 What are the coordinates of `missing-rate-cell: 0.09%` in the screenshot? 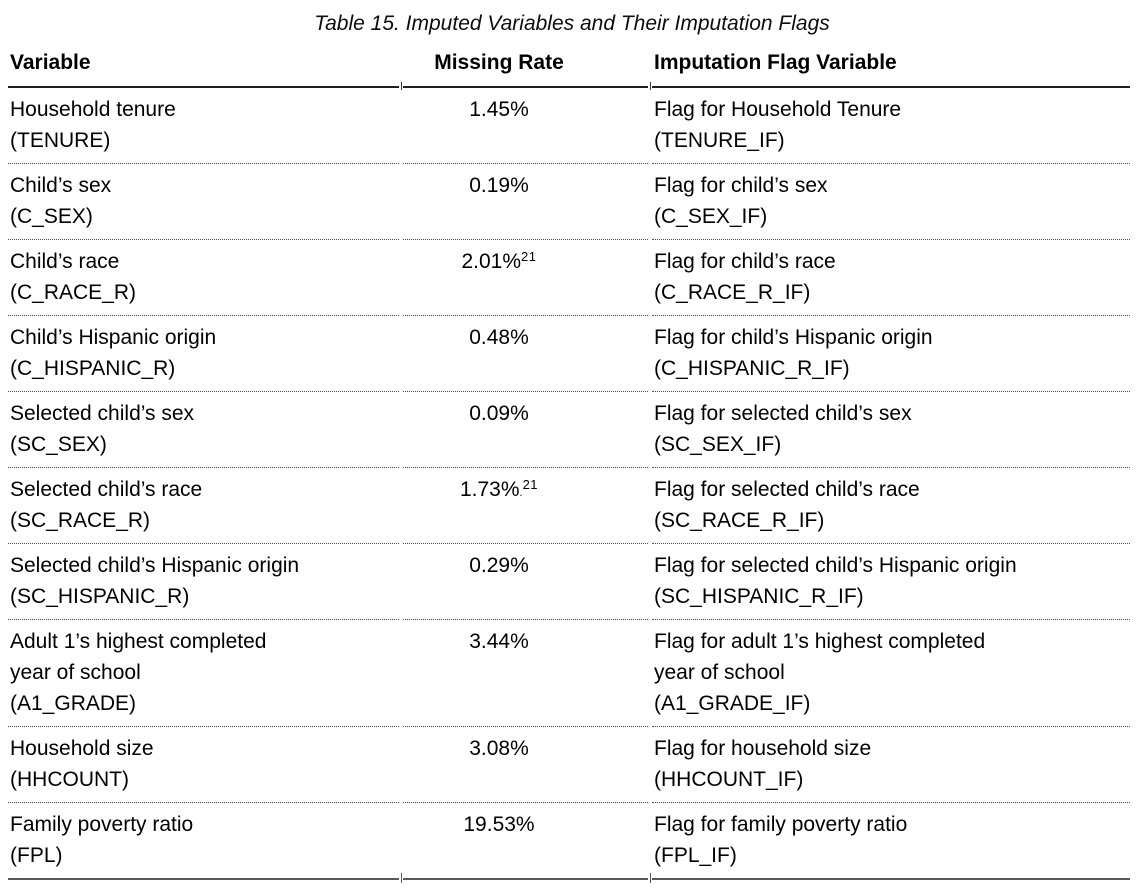 It's located at (525, 430).